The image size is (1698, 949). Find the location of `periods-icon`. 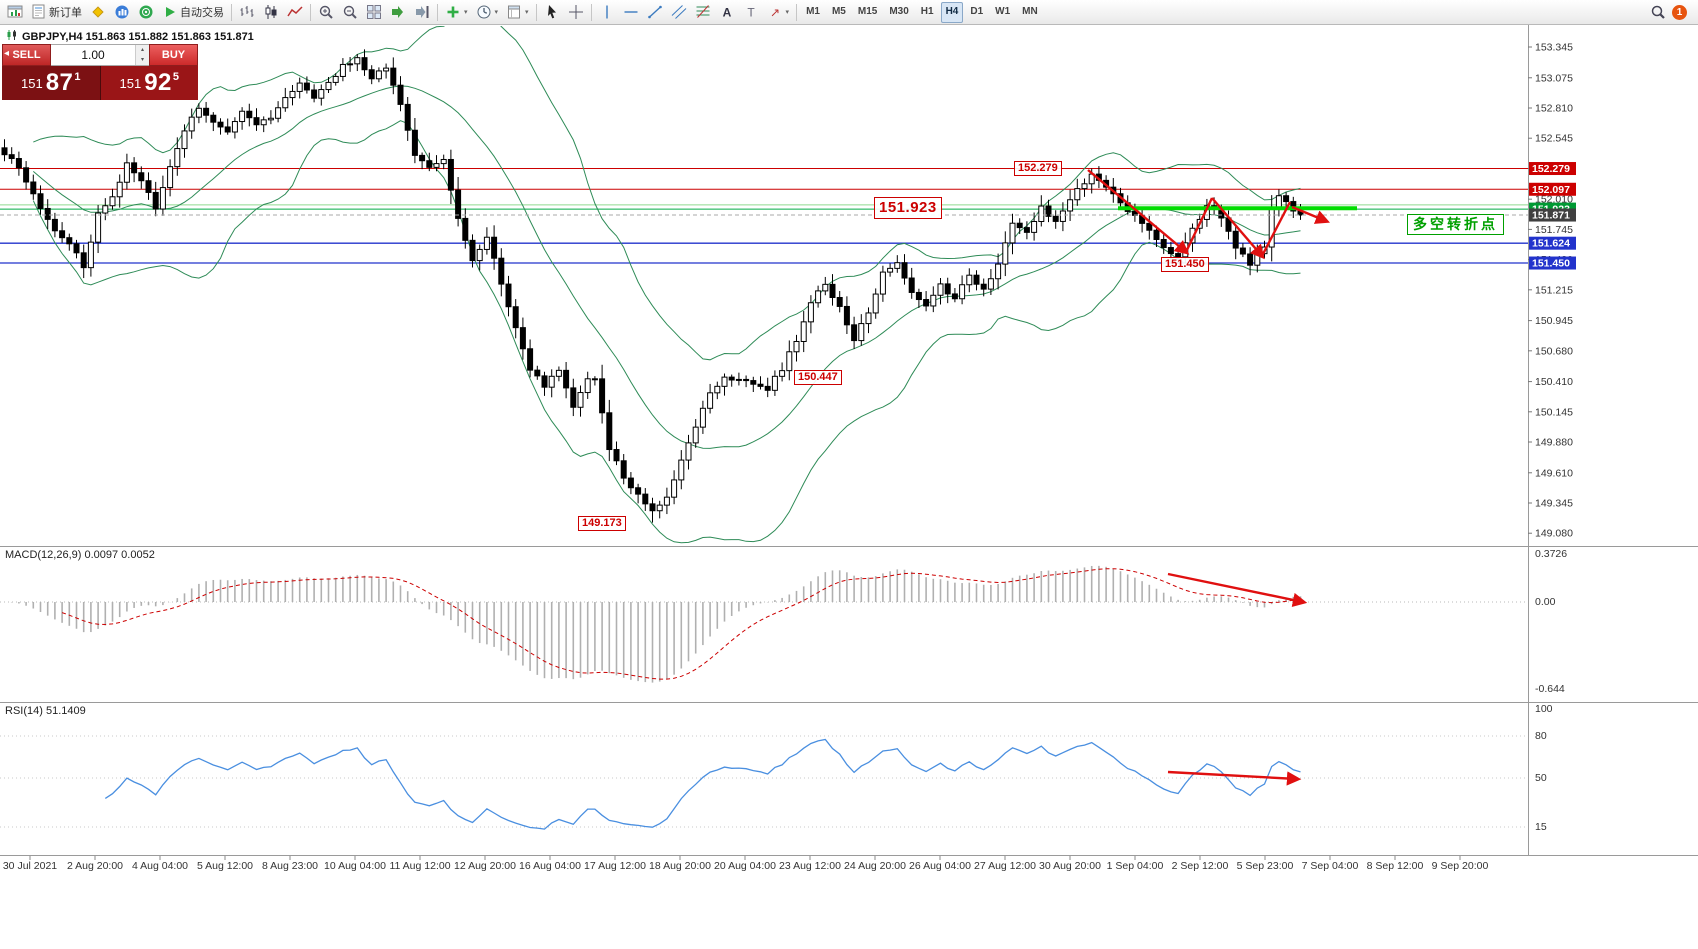

periods-icon is located at coordinates (484, 12).